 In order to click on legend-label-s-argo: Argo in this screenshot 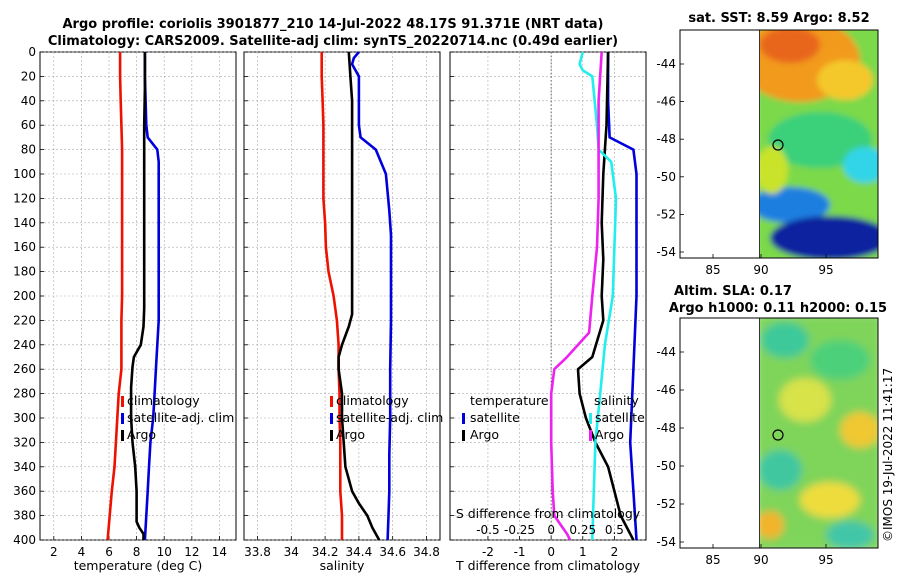, I will do `click(609, 434)`.